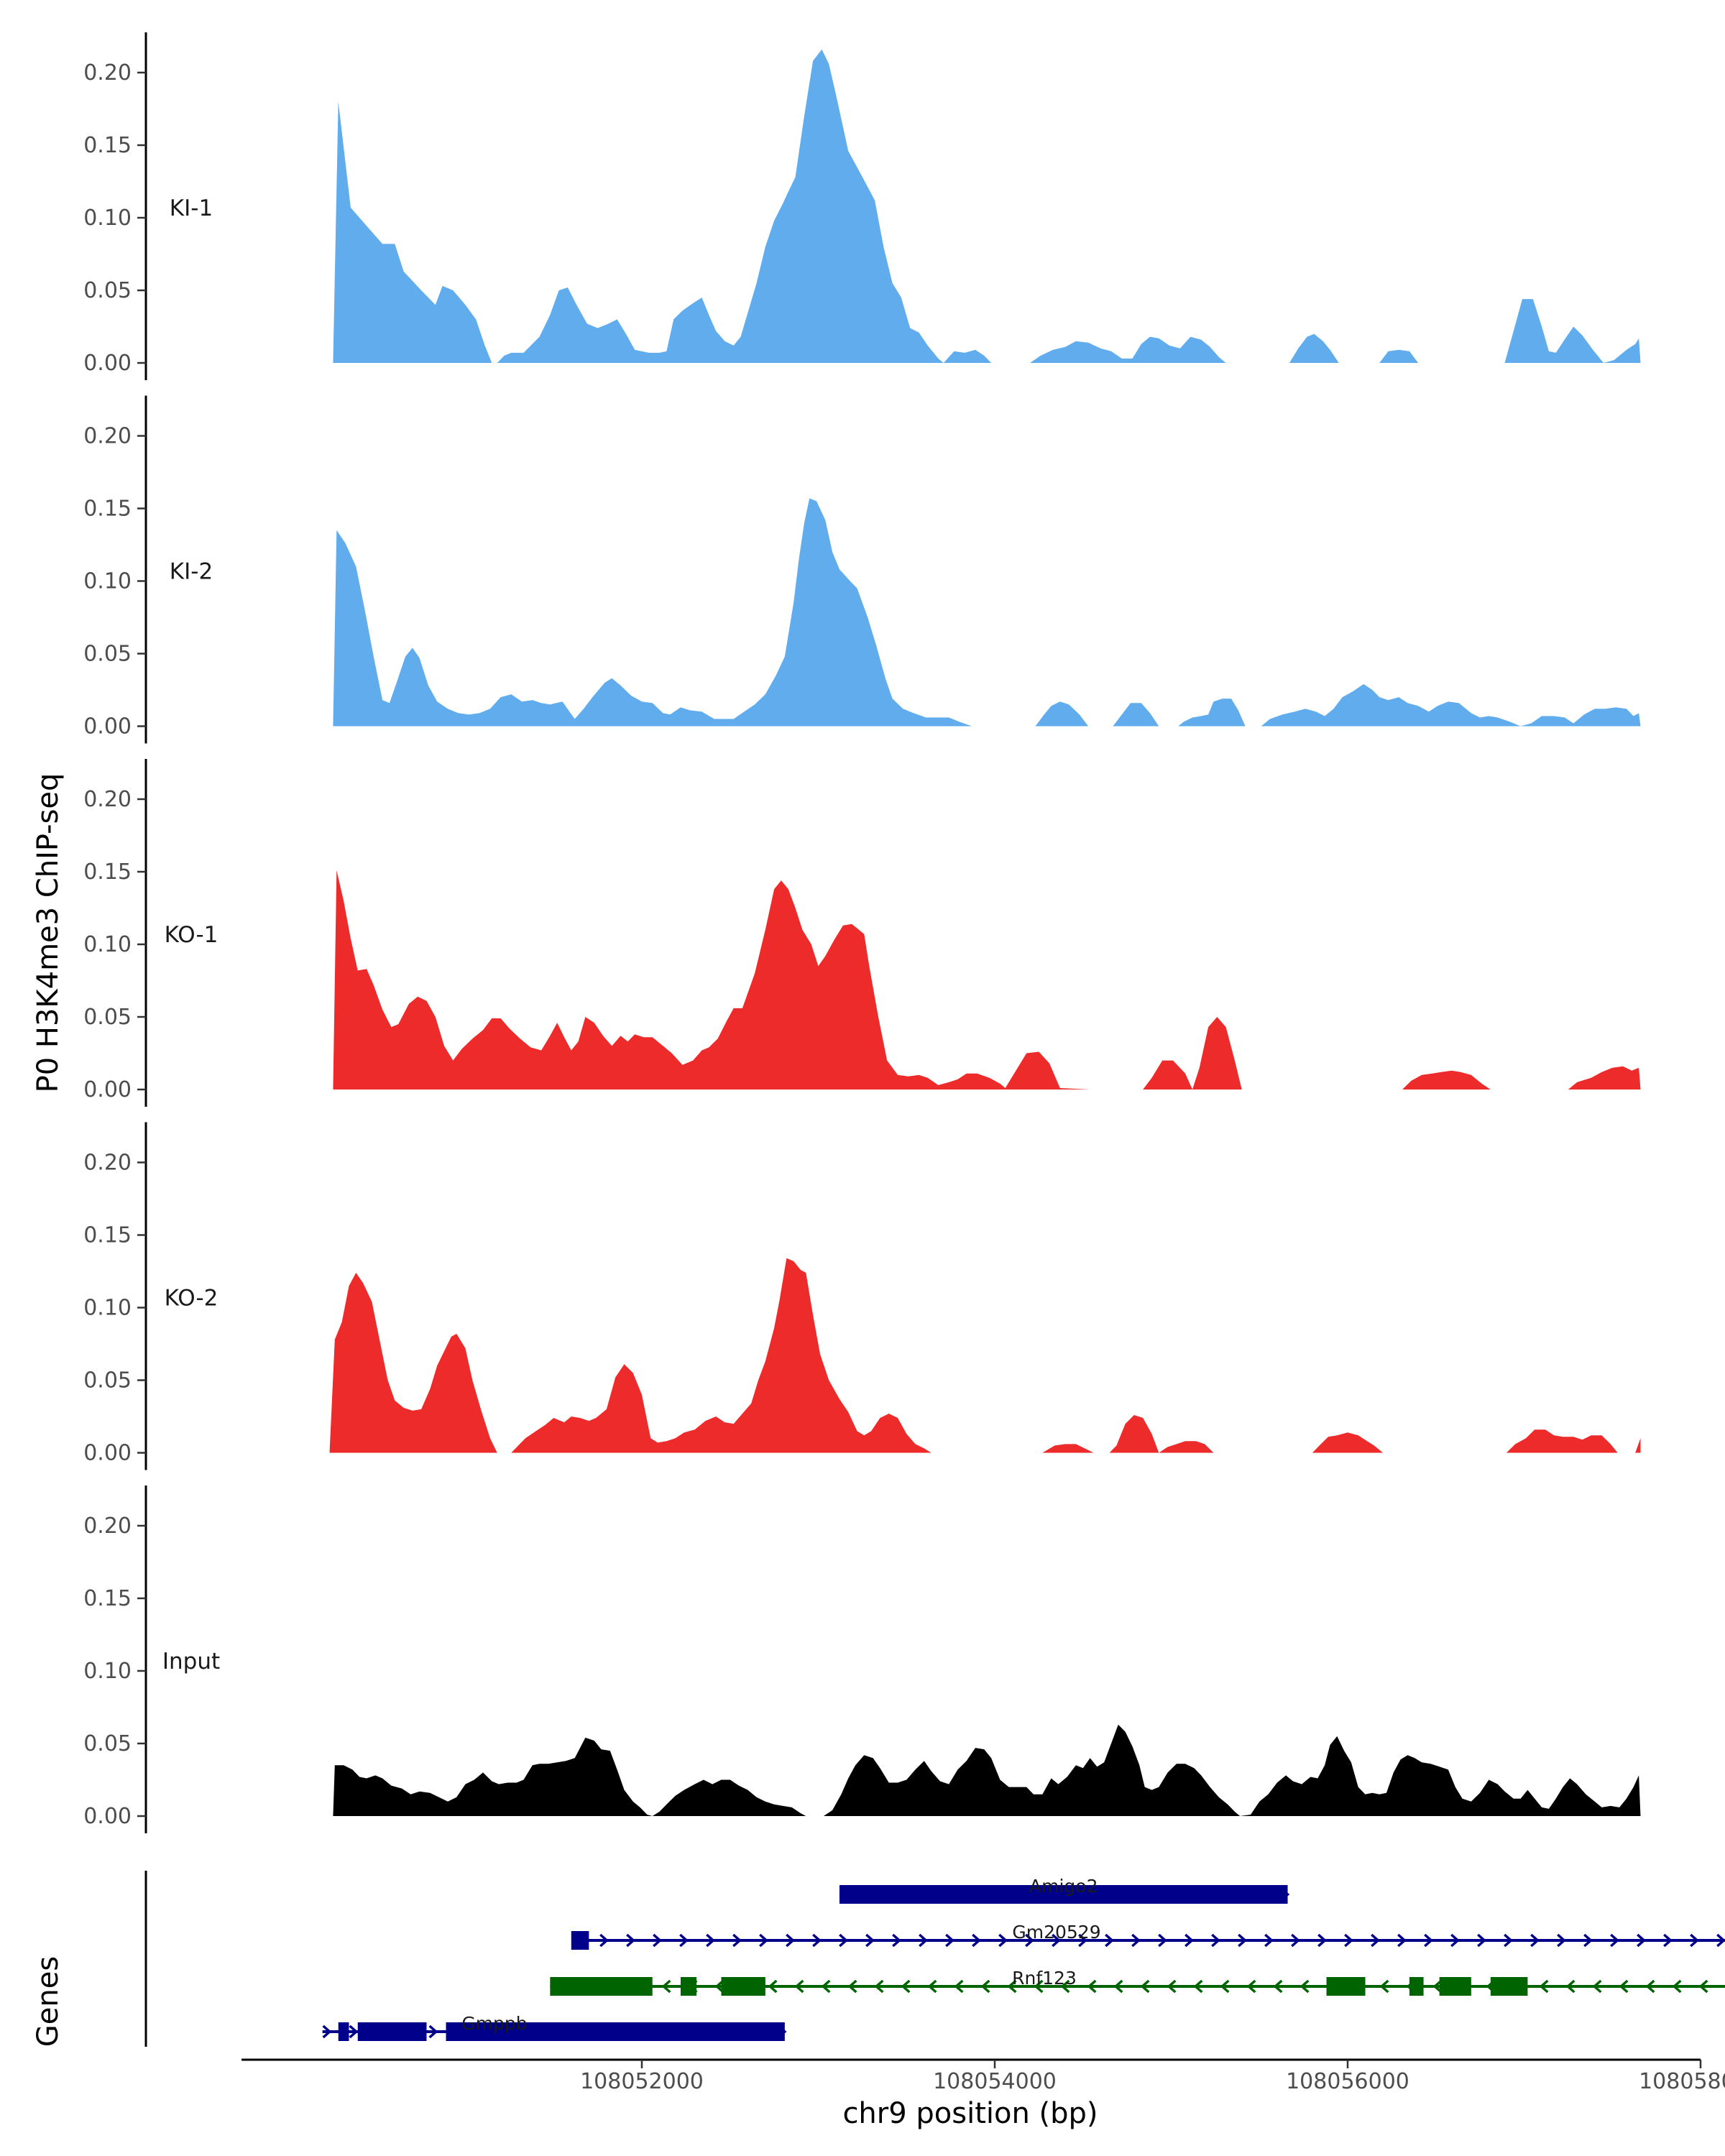 The image size is (1725, 2156). I want to click on gene-amigo2: Amigo2, so click(1064, 1890).